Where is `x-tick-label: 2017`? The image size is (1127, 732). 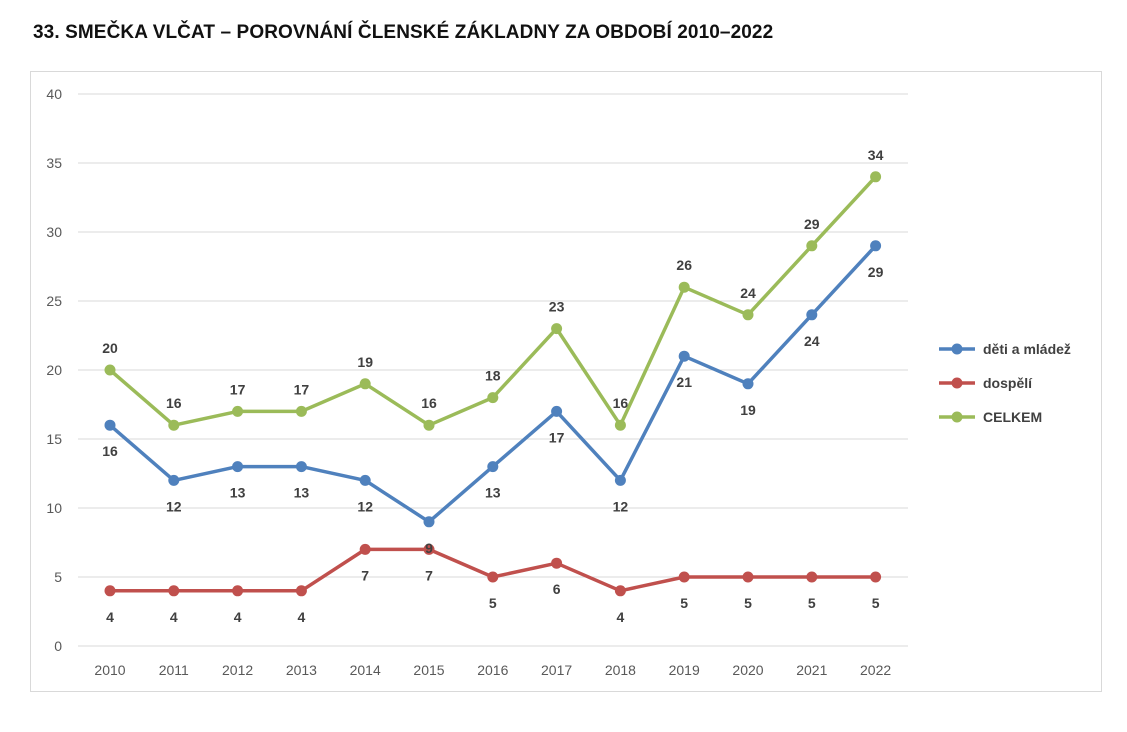
x-tick-label: 2017 is located at coordinates (556, 670).